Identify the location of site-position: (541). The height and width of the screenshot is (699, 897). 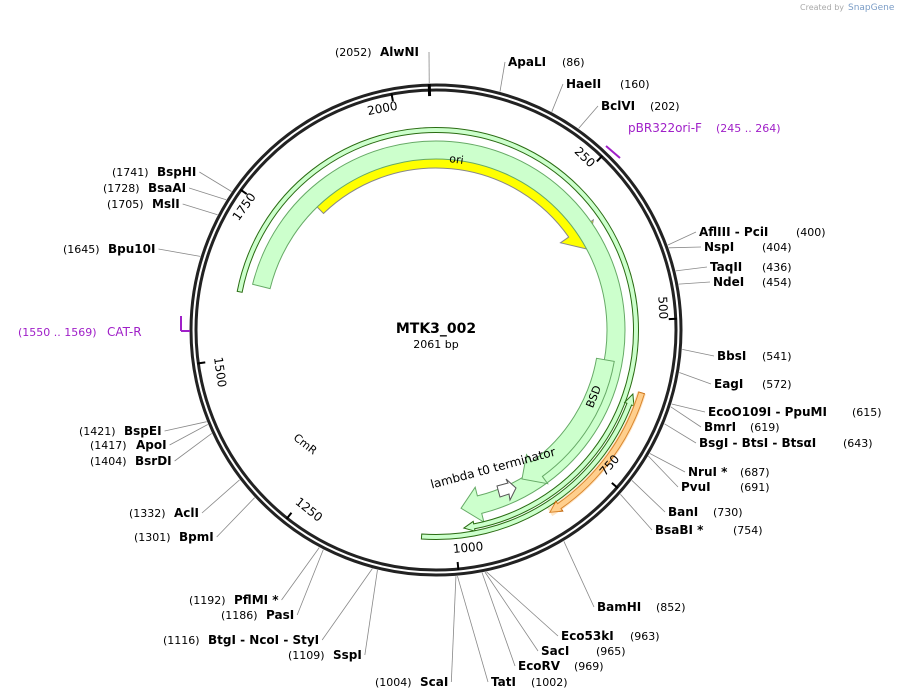
(777, 356).